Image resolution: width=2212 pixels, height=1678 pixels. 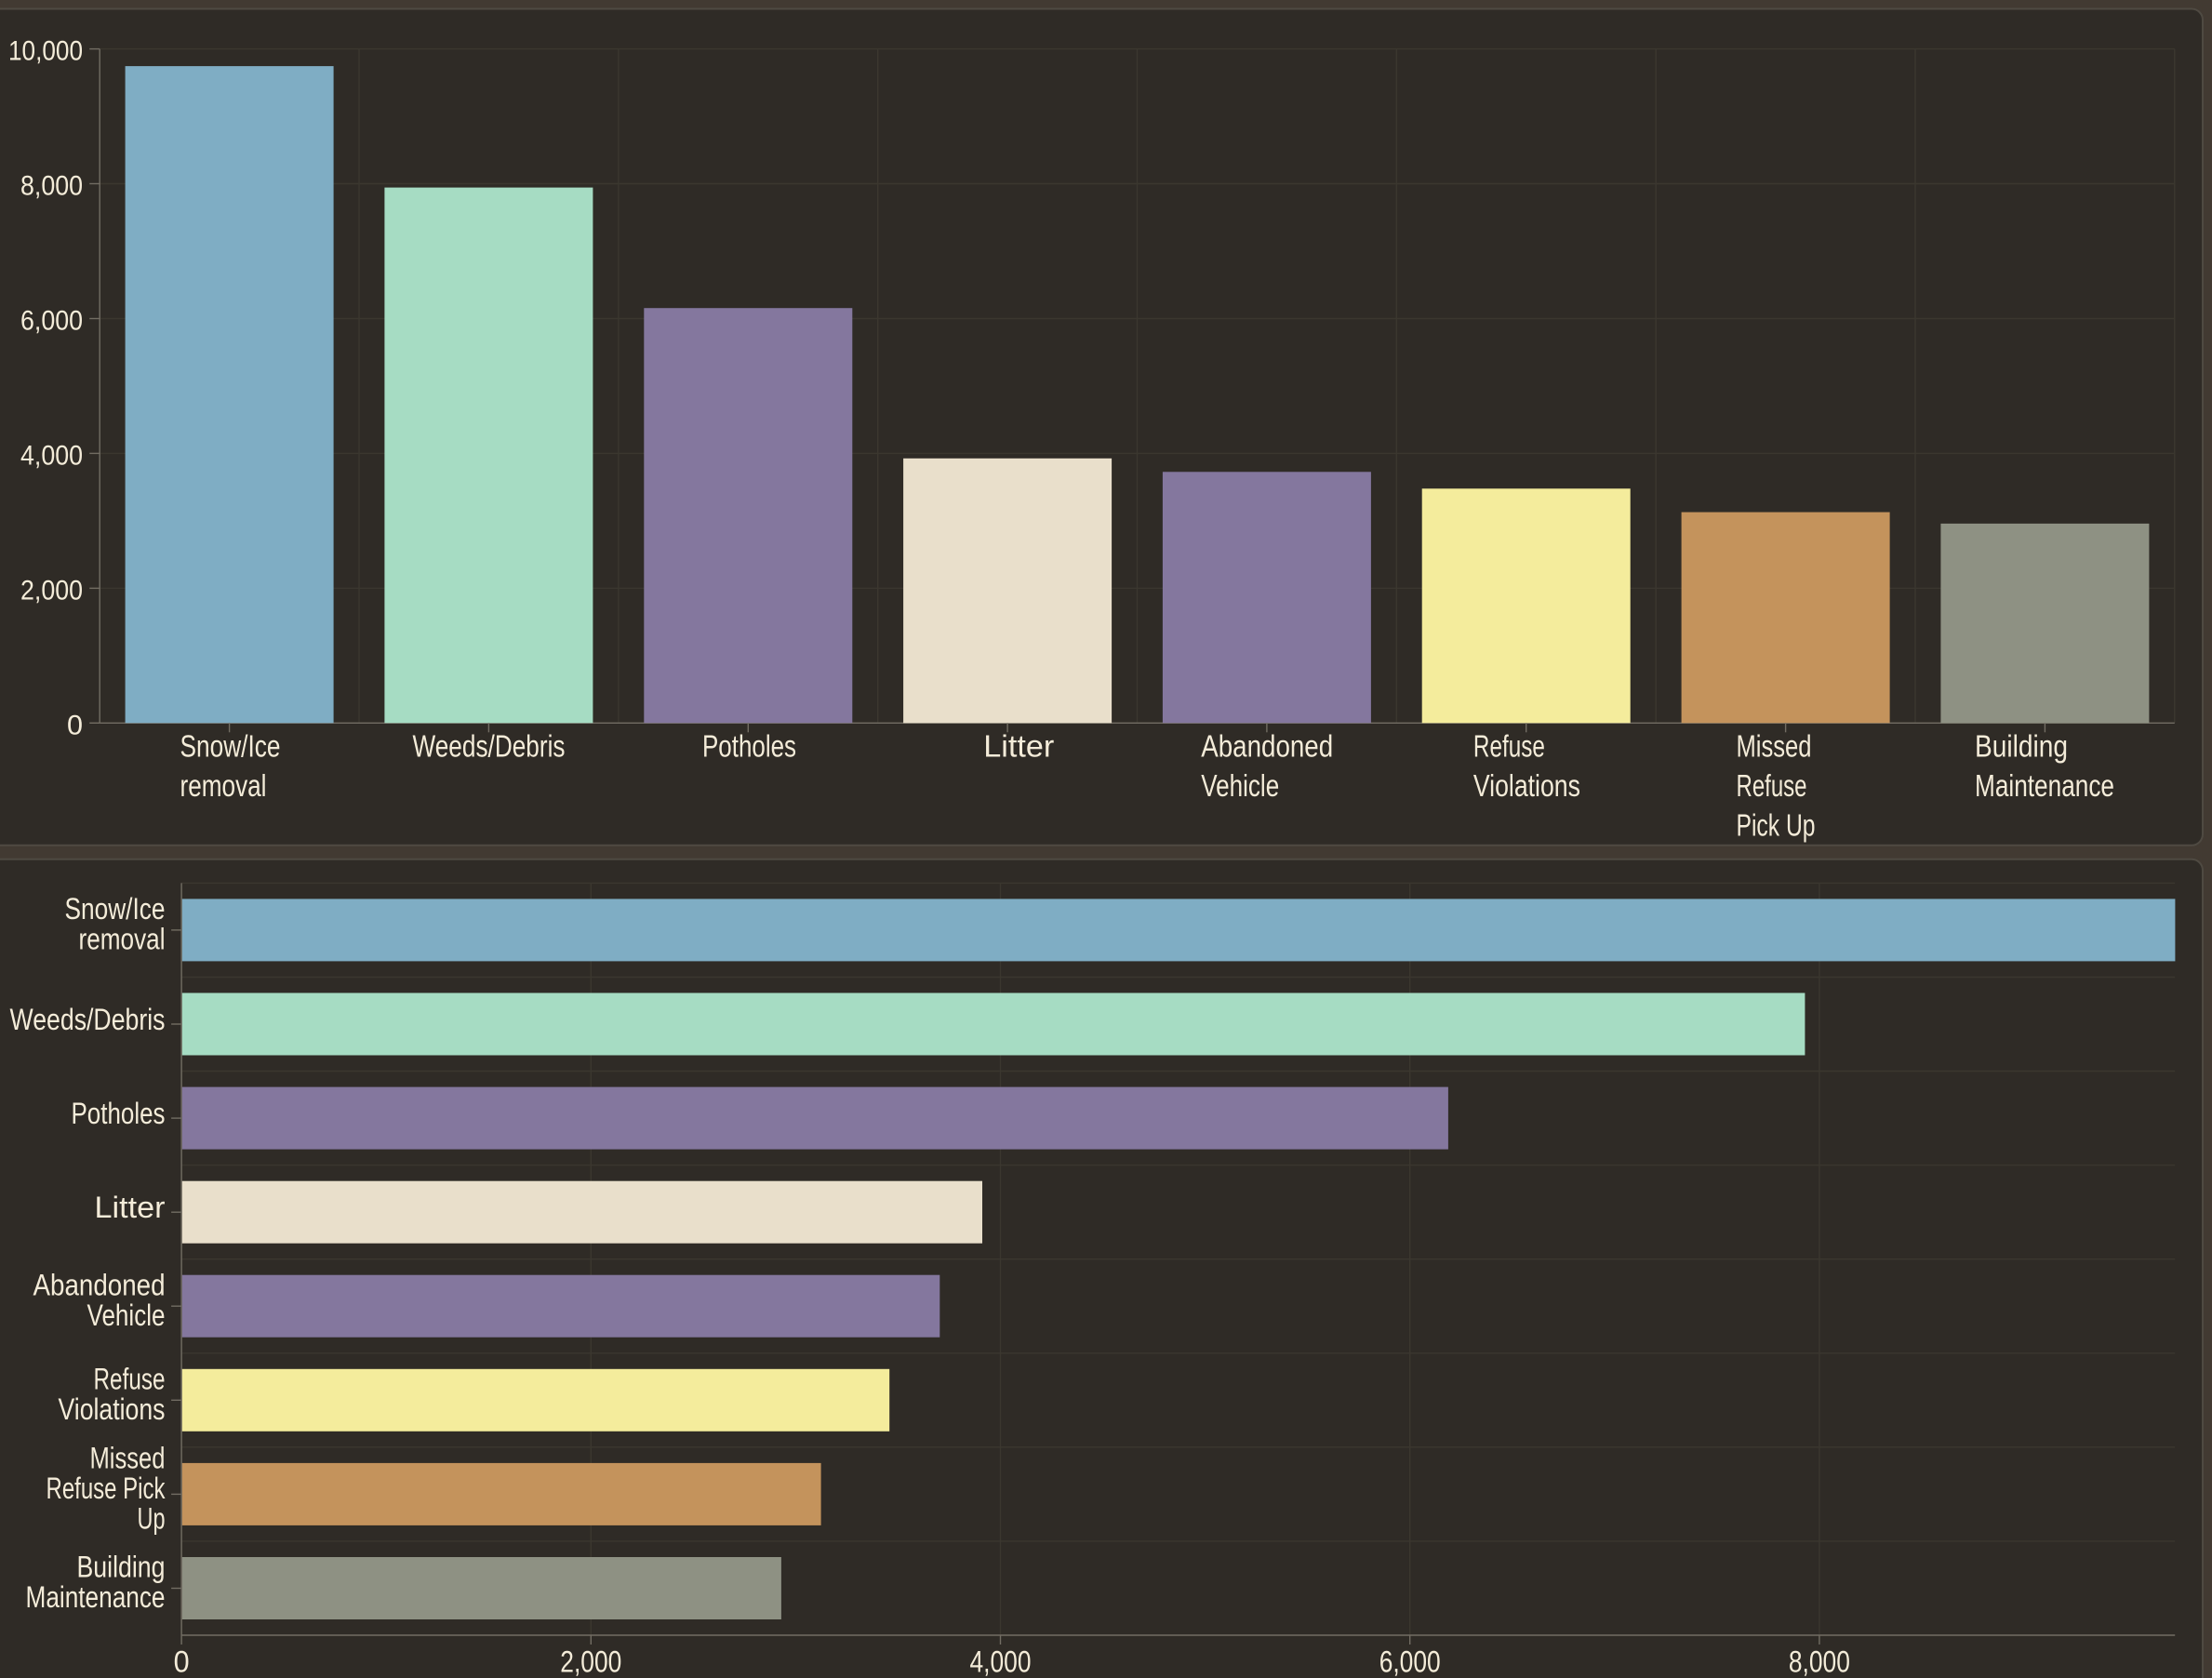 I want to click on svg-text: Refuse Pick, so click(x=107, y=1488).